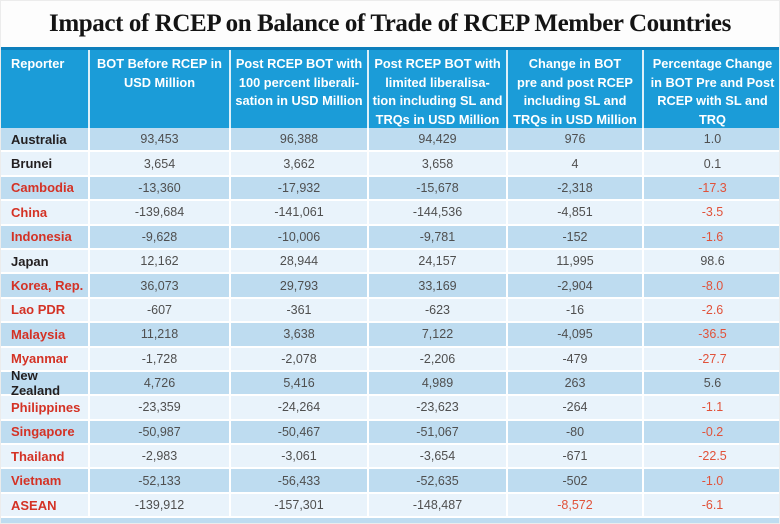 This screenshot has height=524, width=780. What do you see at coordinates (300, 408) in the screenshot?
I see `value-cell: -24,264` at bounding box center [300, 408].